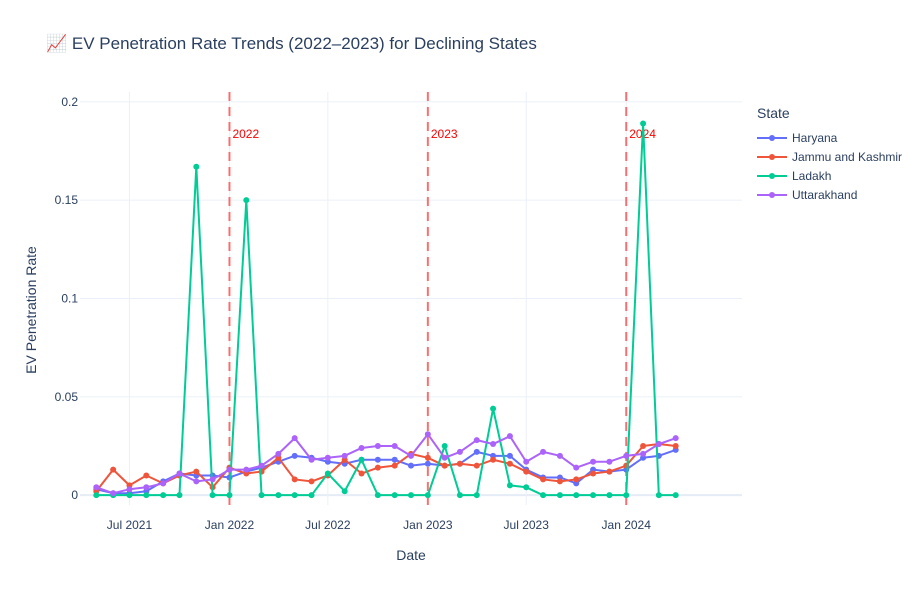 The height and width of the screenshot is (600, 923). I want to click on legend-swatch-uttarakhand, so click(772, 194).